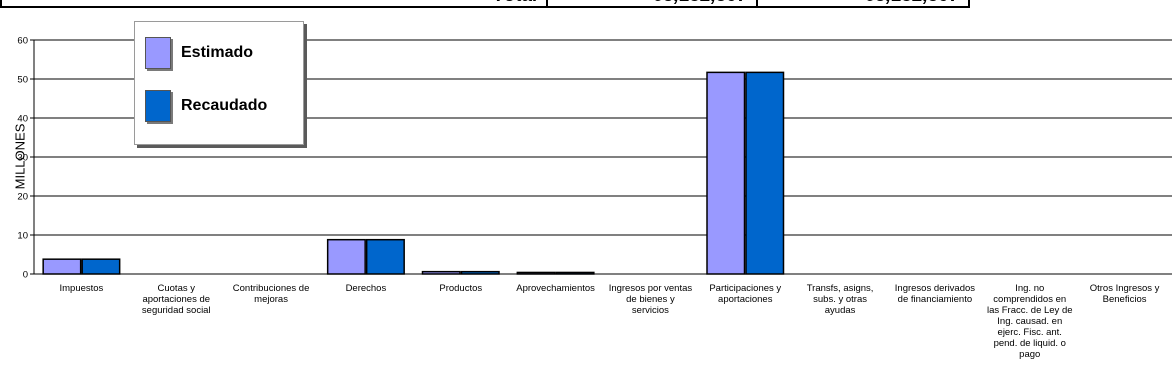 This screenshot has width=1172, height=392. What do you see at coordinates (366, 288) in the screenshot?
I see `x-tick-label: Derechos` at bounding box center [366, 288].